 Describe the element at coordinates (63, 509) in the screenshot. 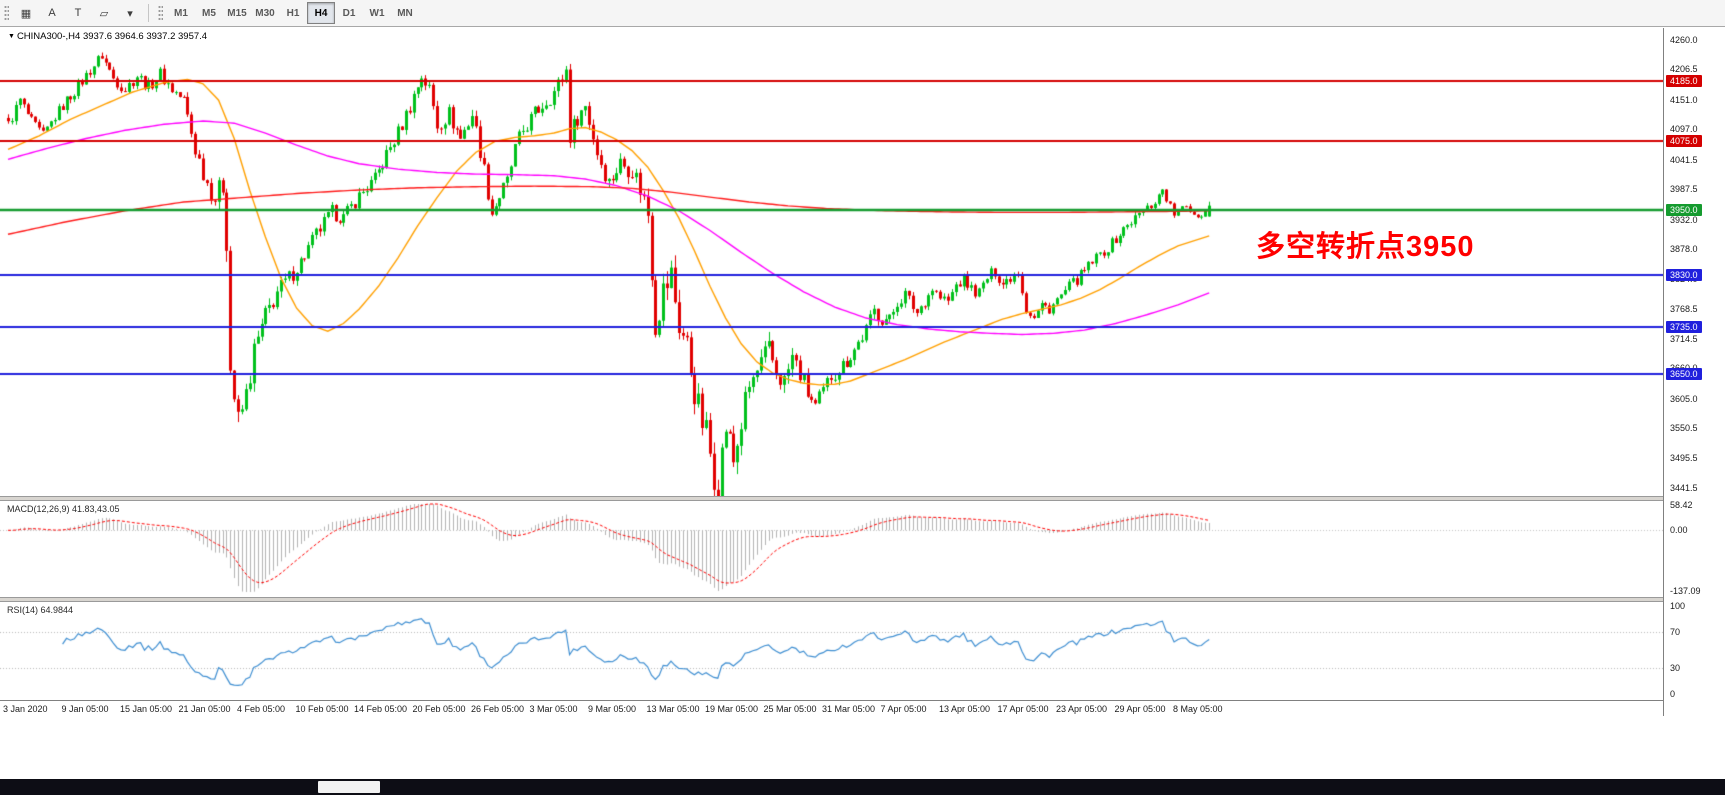

I see `macd-indicator-label: MACD(12,26,9) 41.83,43.05` at that location.